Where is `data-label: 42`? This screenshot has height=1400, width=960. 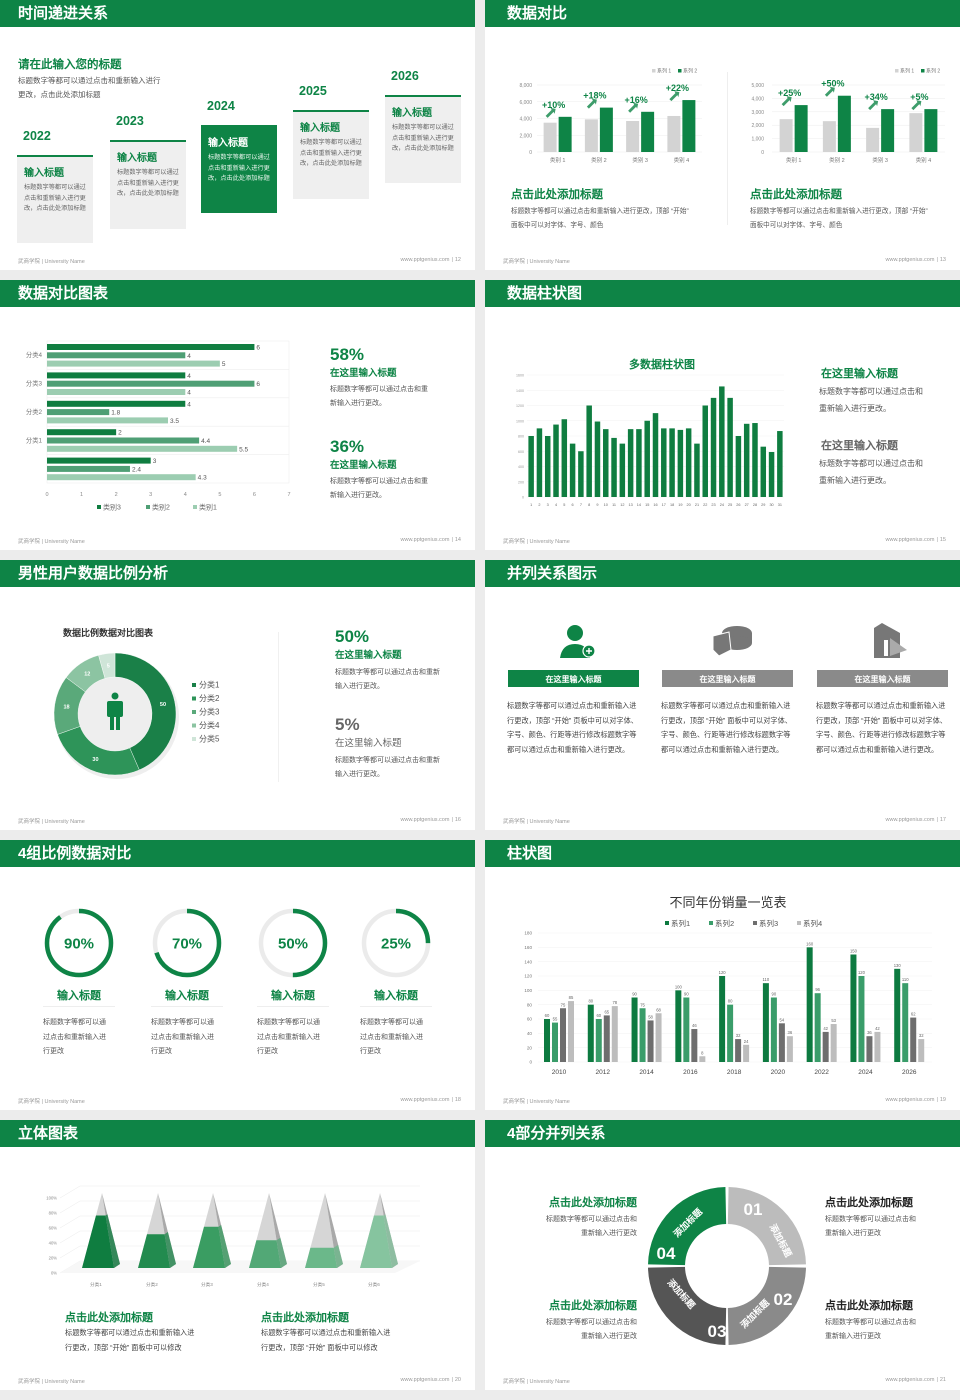 data-label: 42 is located at coordinates (877, 1028).